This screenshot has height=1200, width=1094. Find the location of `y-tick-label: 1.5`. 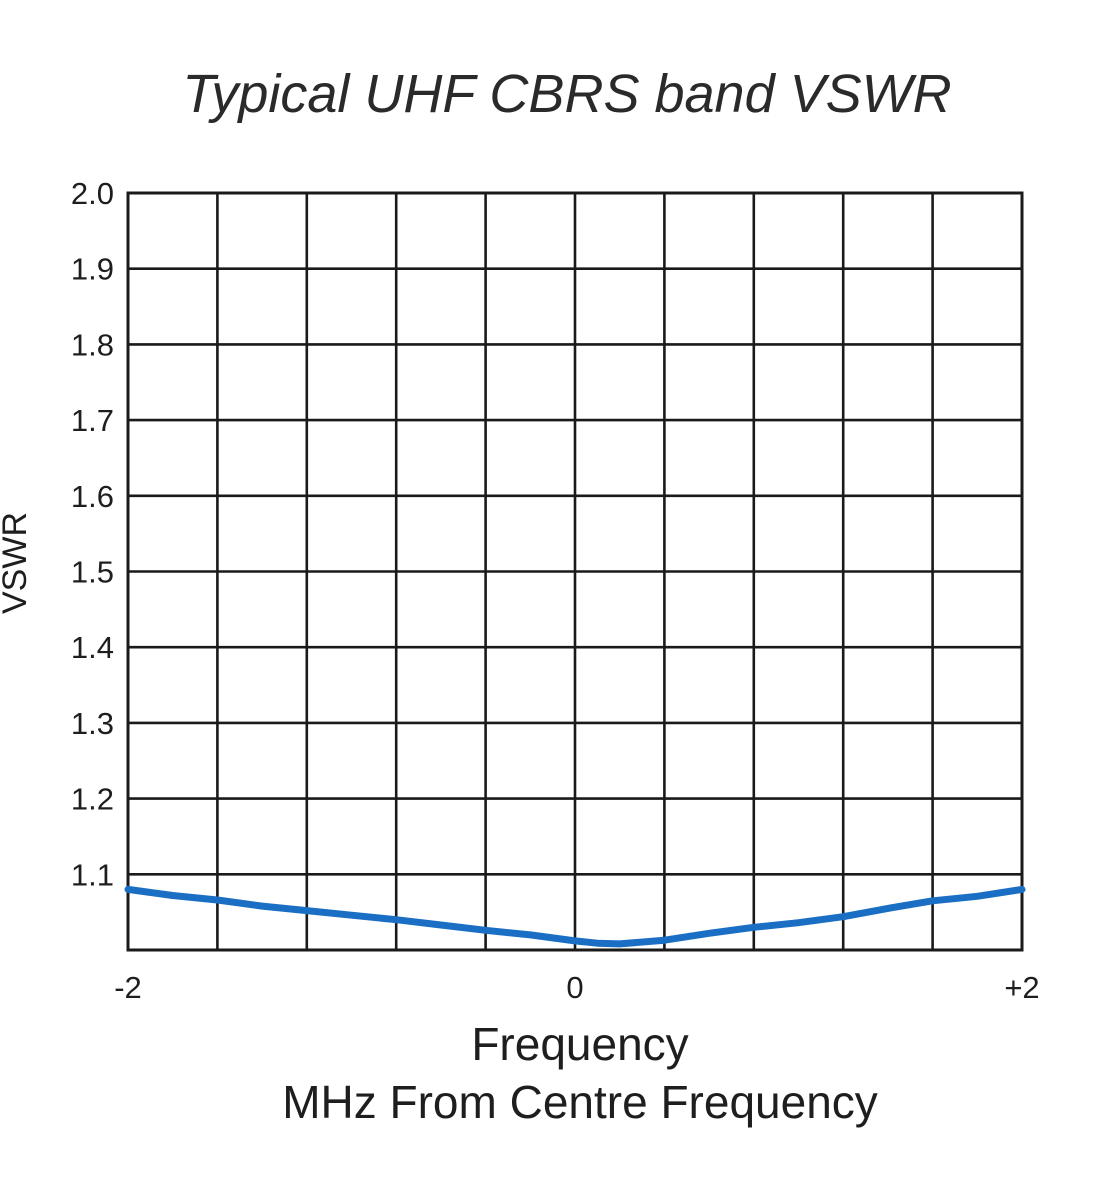

y-tick-label: 1.5 is located at coordinates (92, 572).